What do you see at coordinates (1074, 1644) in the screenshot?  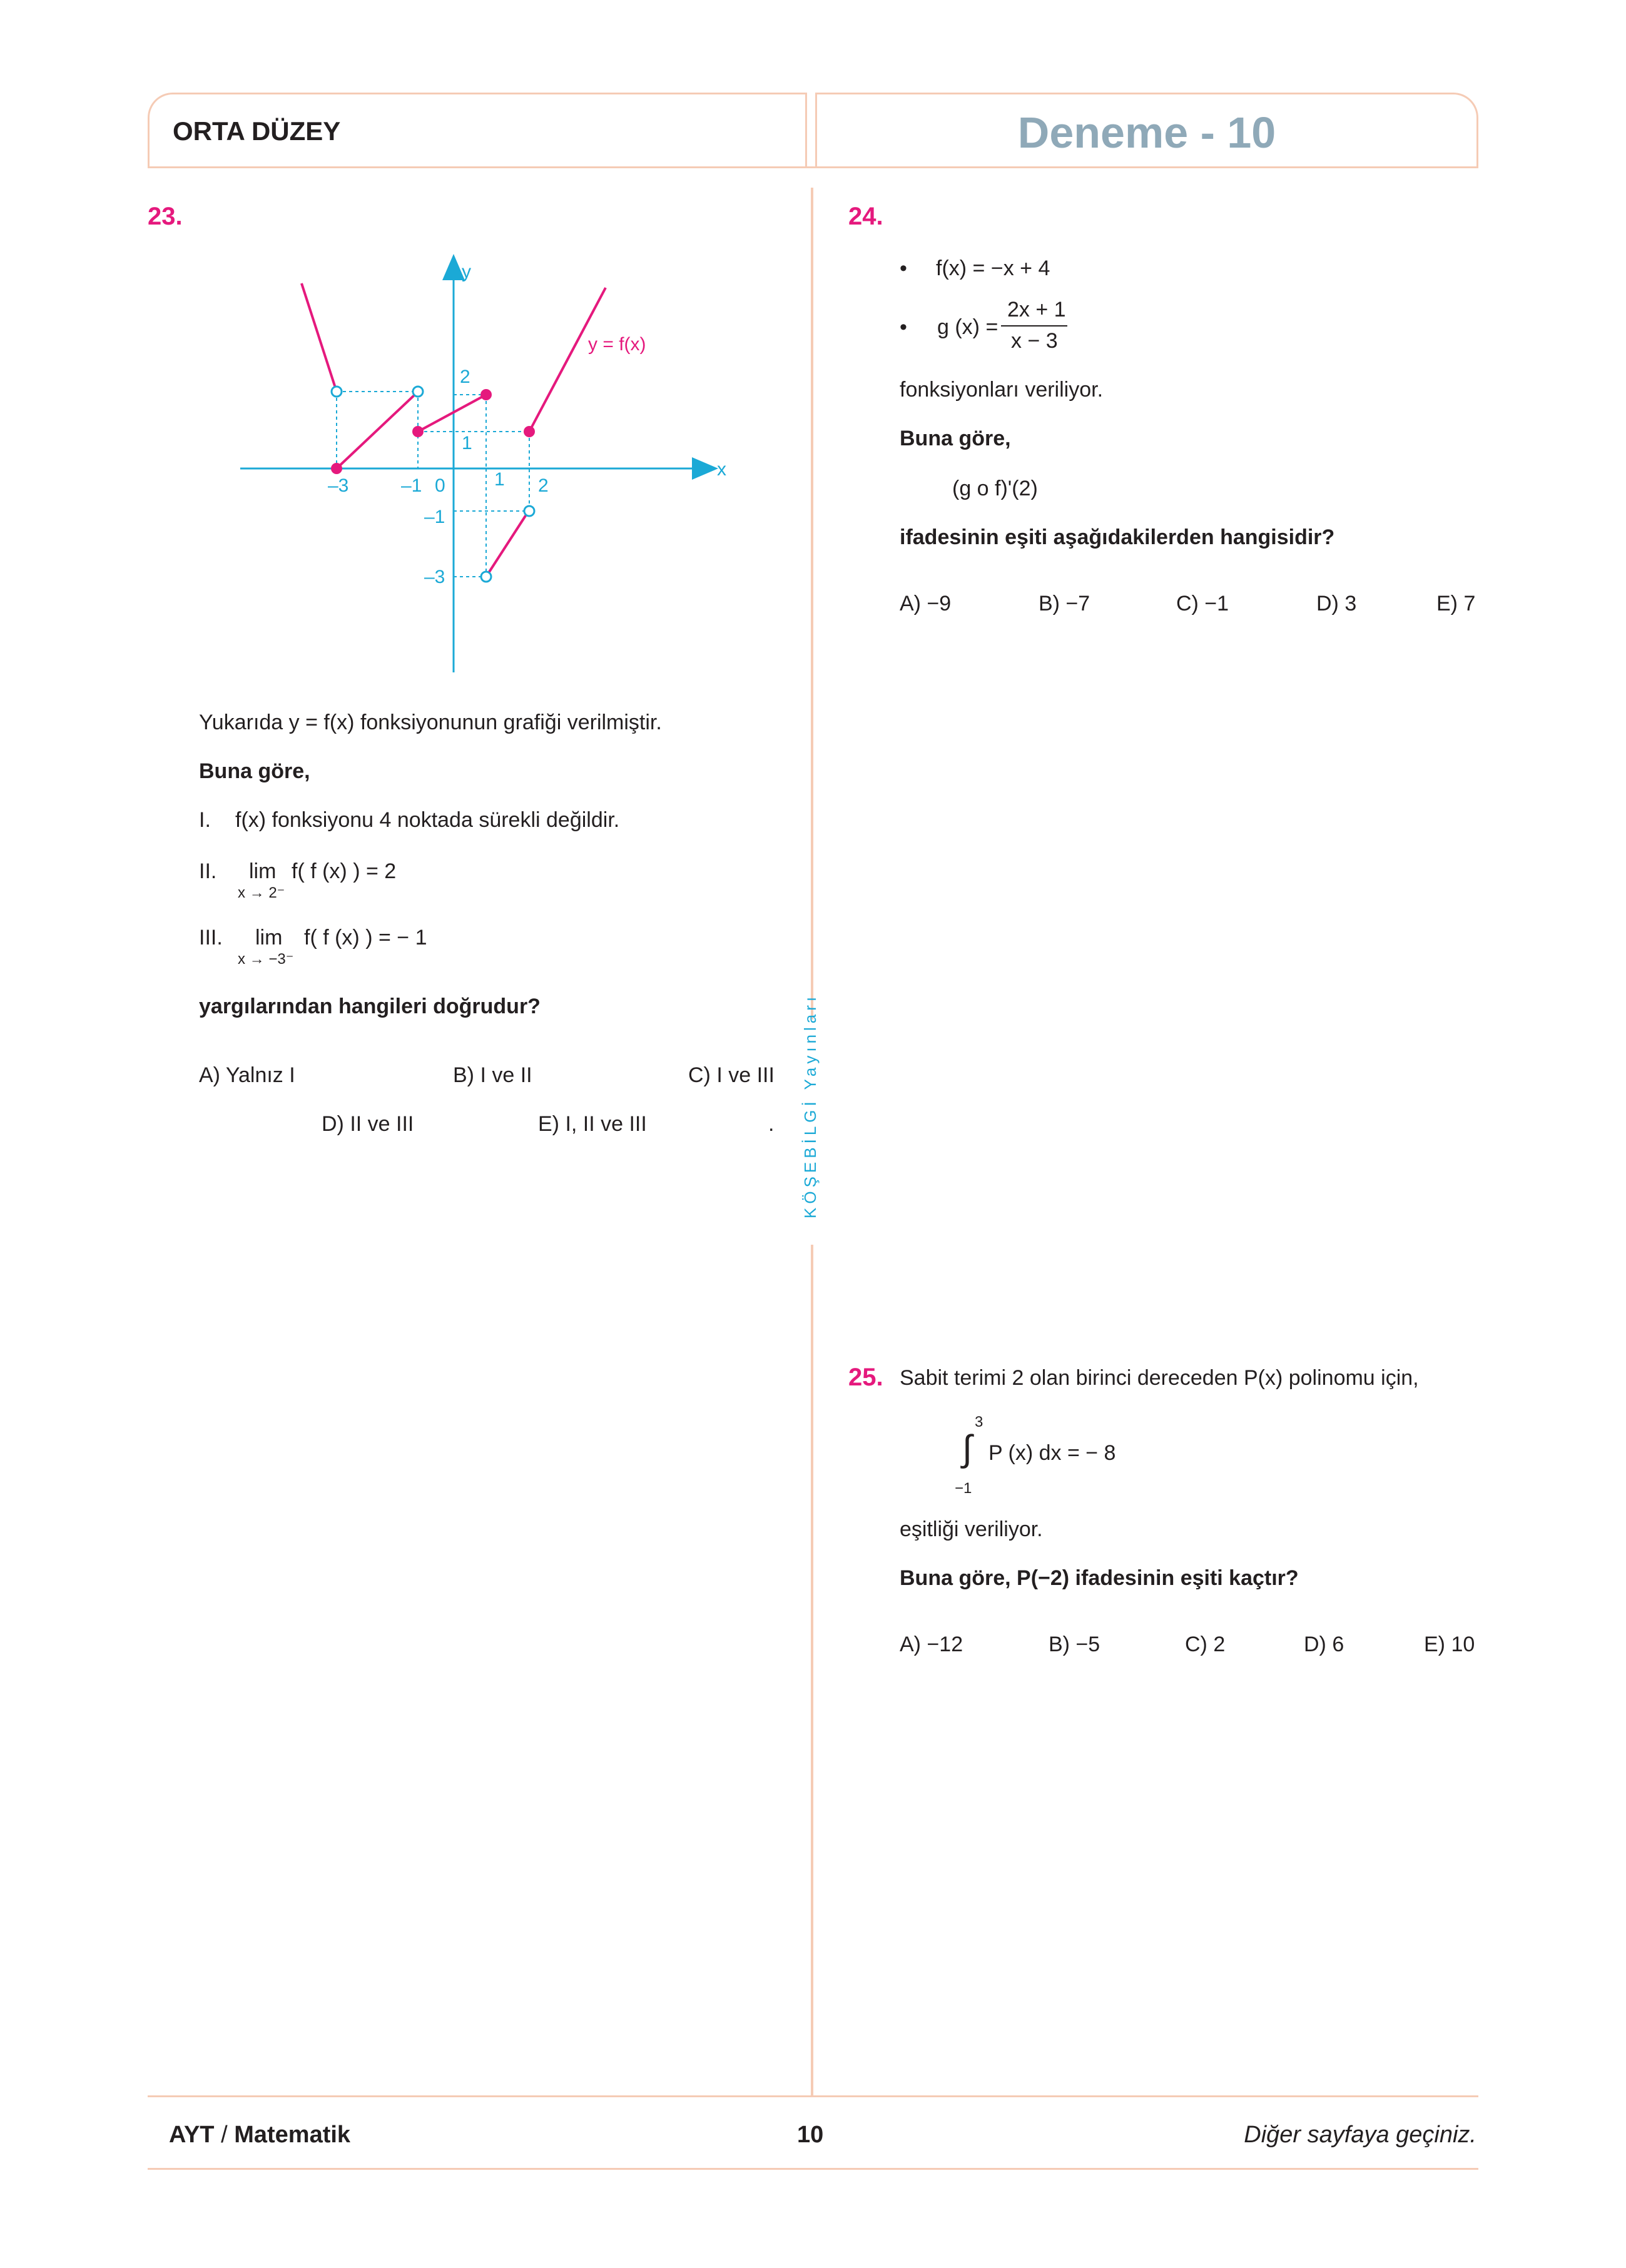 I see `q25-option-b: B) −5` at bounding box center [1074, 1644].